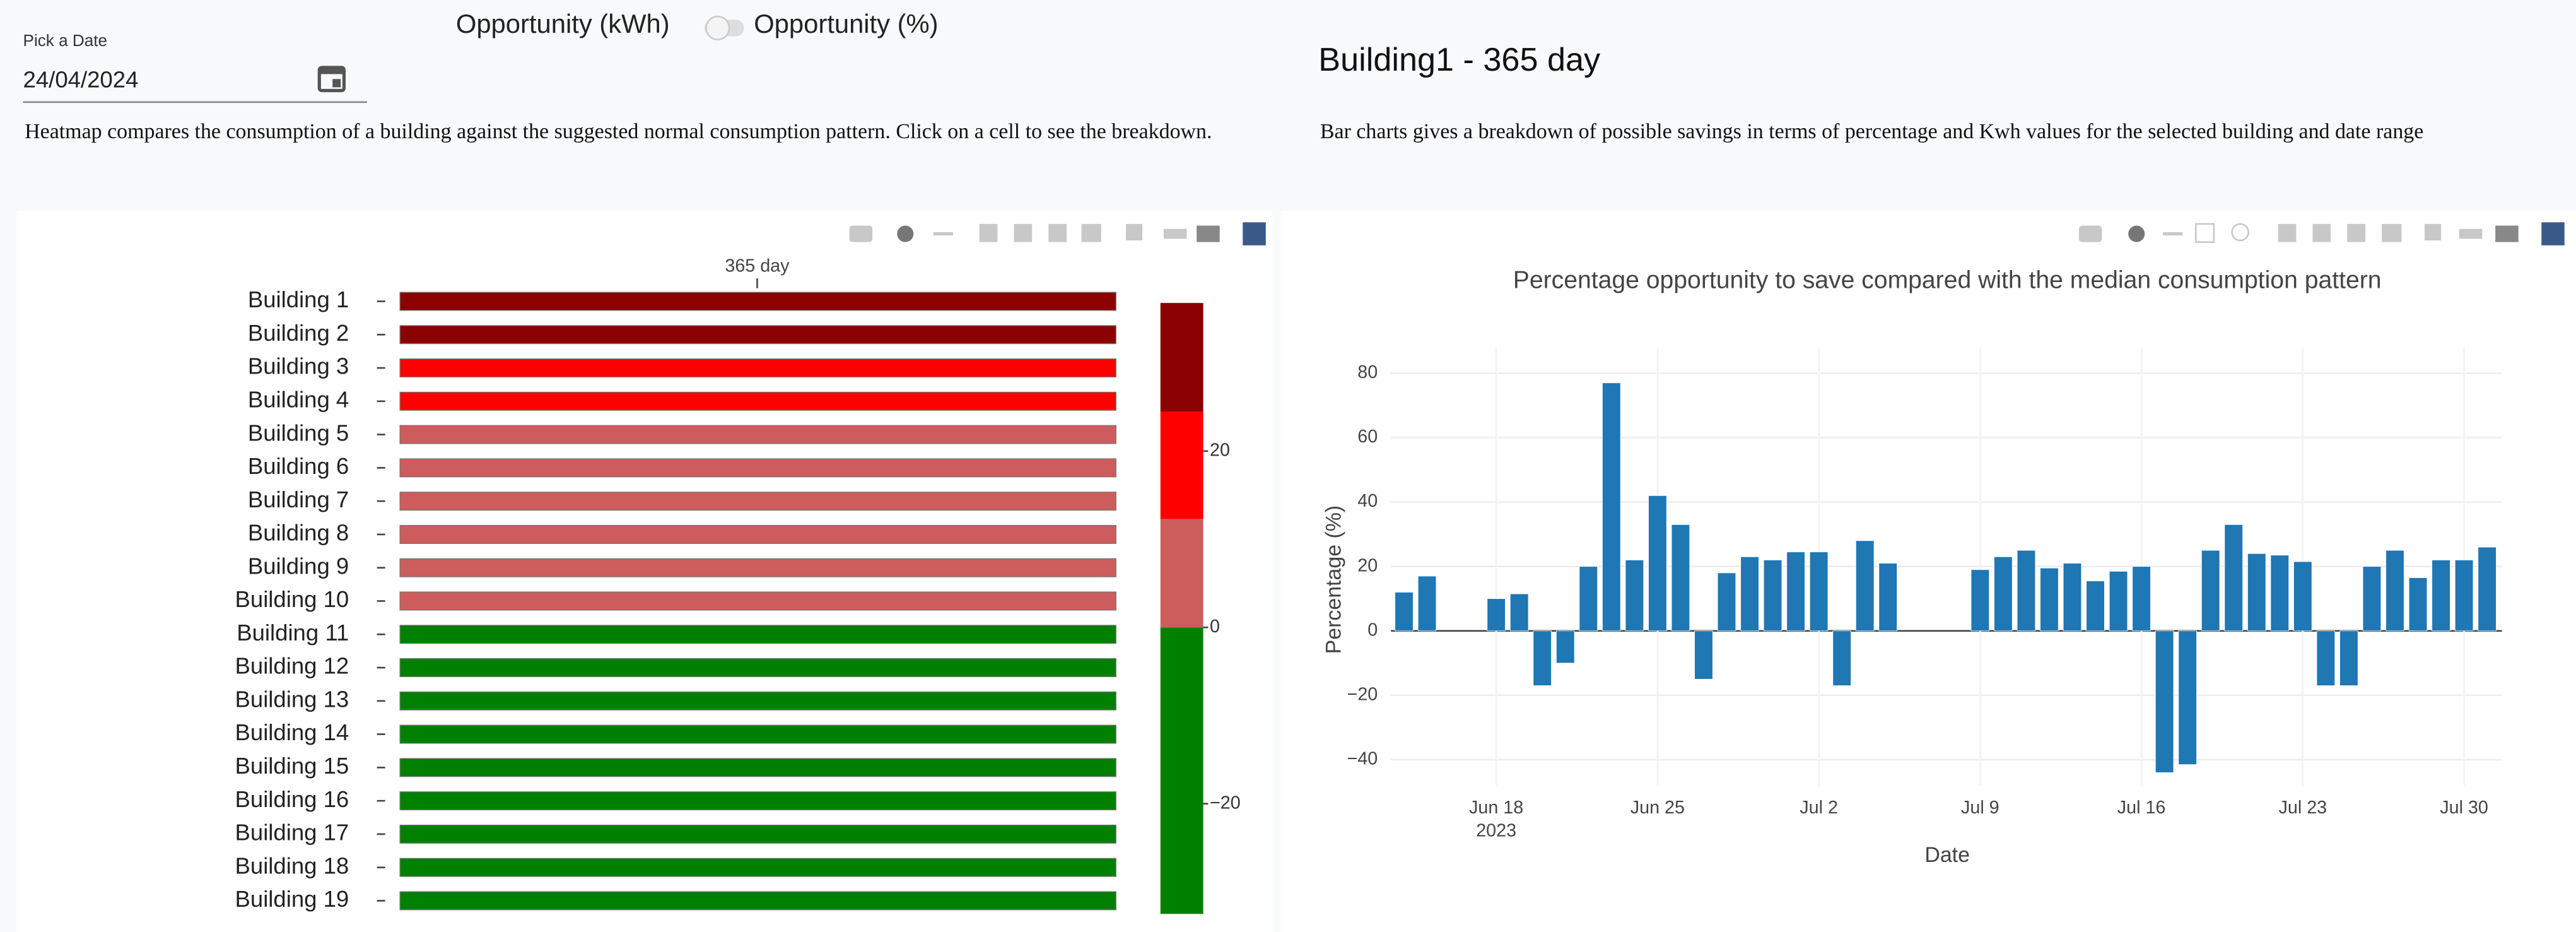 This screenshot has width=2576, height=932. Describe the element at coordinates (2204, 233) in the screenshot. I see `tool-select` at that location.